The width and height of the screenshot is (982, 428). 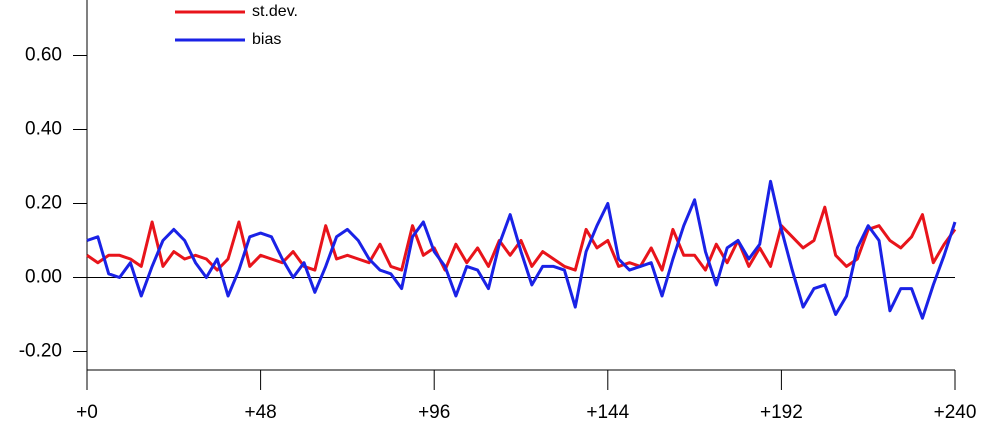 What do you see at coordinates (955, 412) in the screenshot?
I see `x-tick-label: +240` at bounding box center [955, 412].